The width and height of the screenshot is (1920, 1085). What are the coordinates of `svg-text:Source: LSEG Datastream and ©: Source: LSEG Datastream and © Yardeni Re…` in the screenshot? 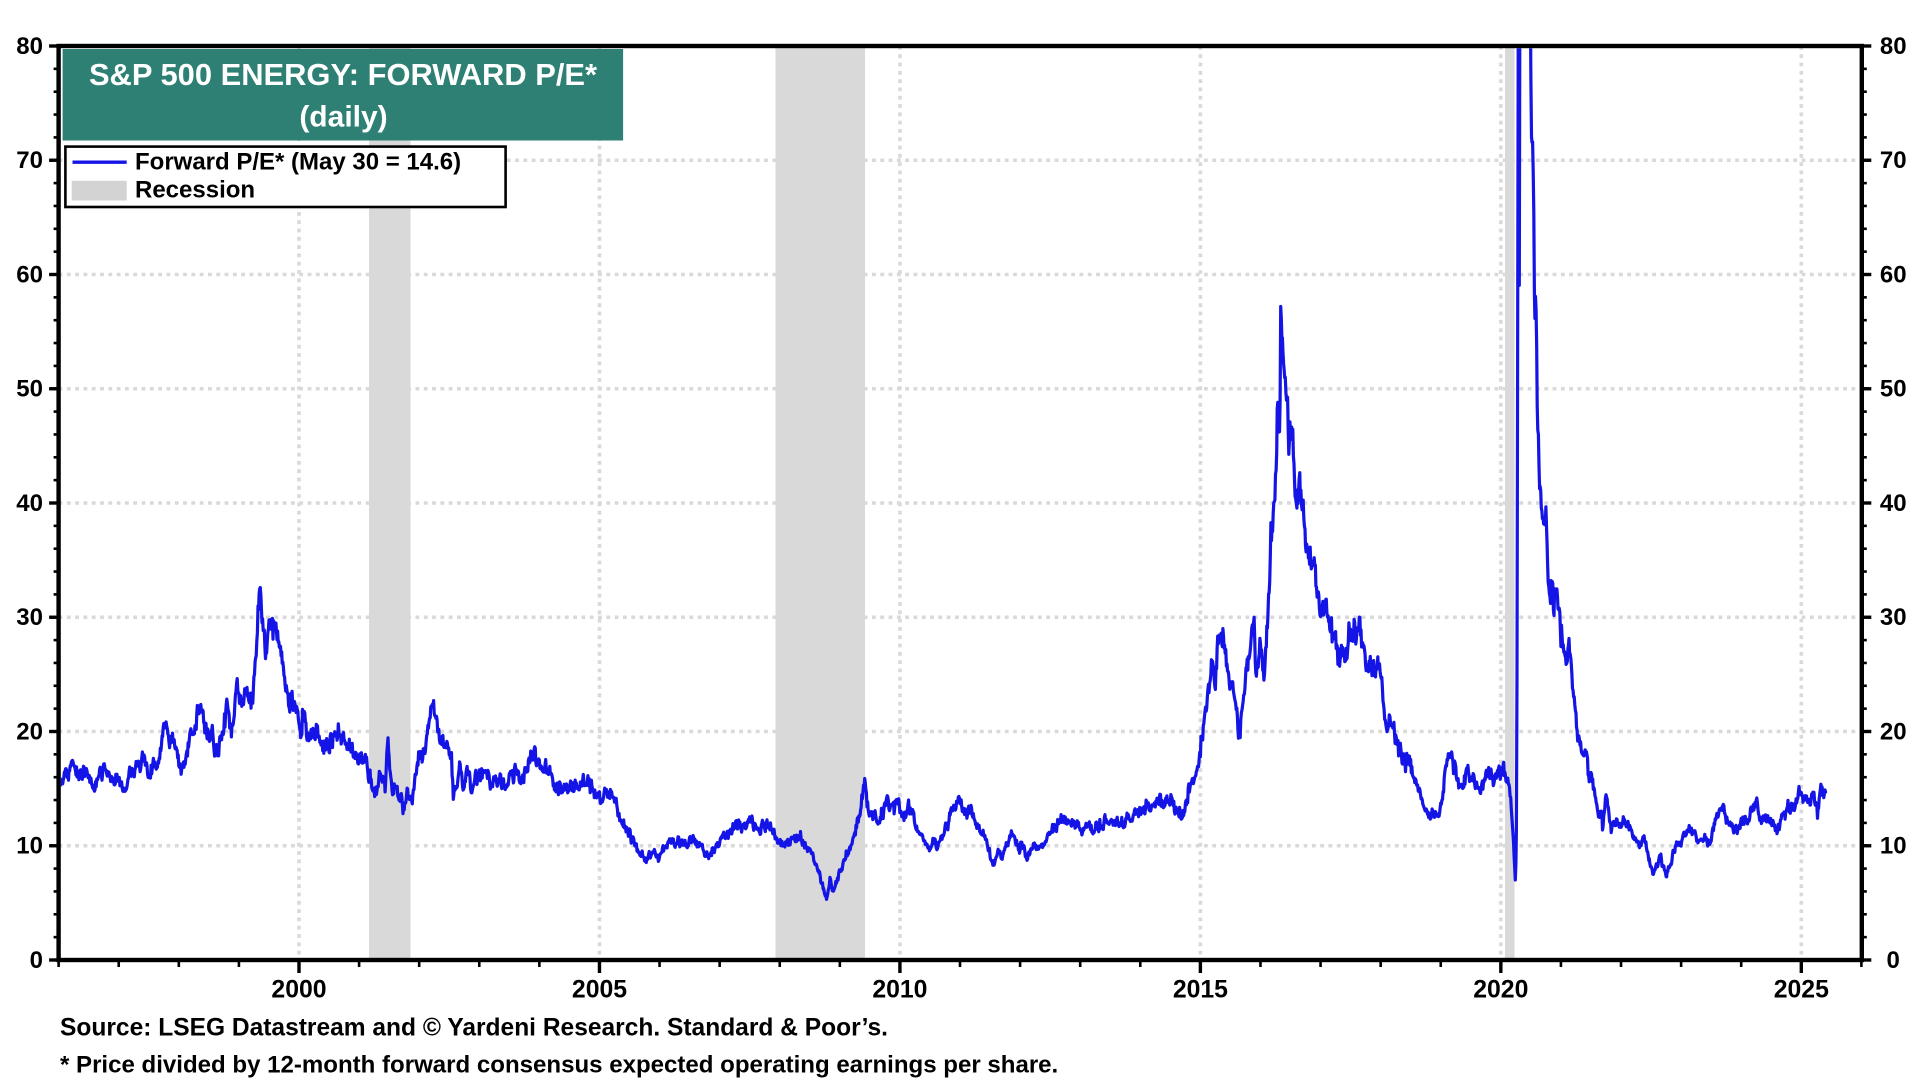 It's located at (474, 1028).